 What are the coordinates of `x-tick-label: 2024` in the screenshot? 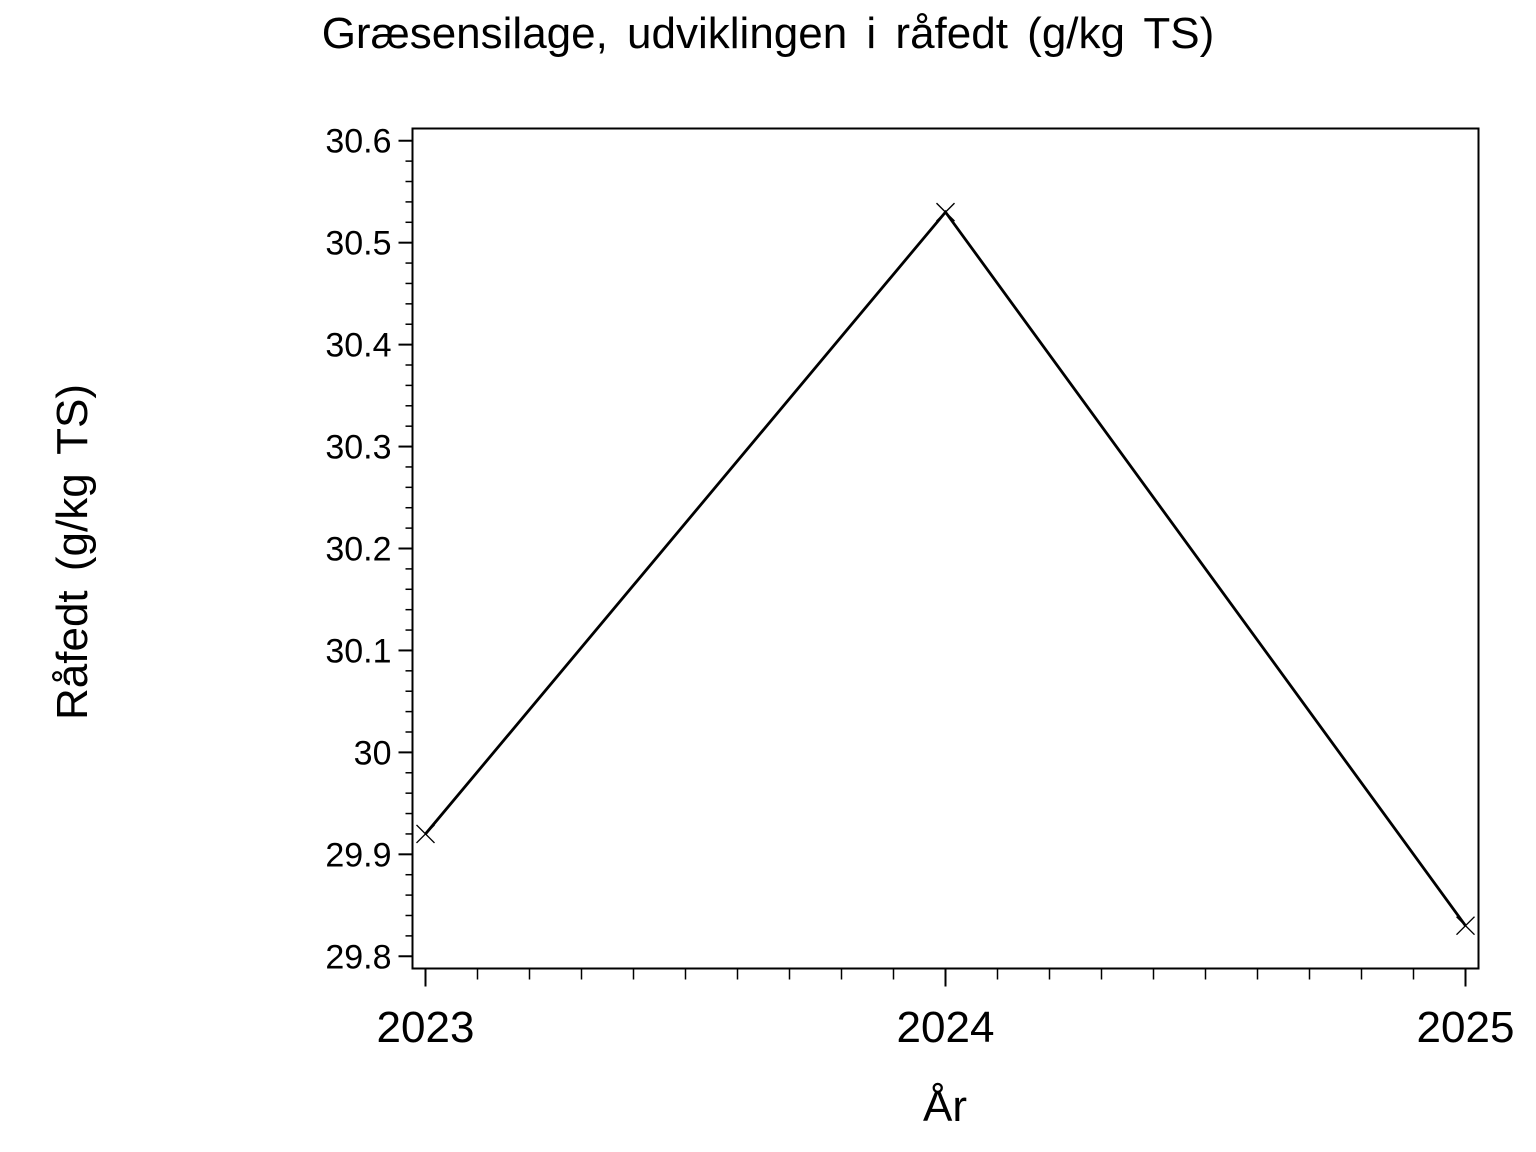 It's located at (946, 1027).